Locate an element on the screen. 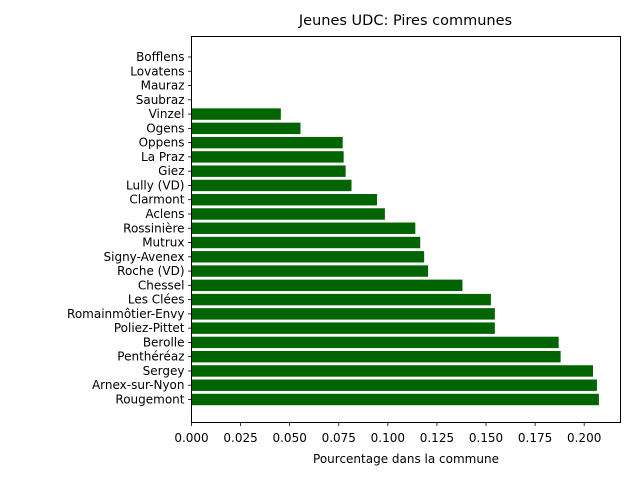  x-tick-label: 0.050 is located at coordinates (289, 438).